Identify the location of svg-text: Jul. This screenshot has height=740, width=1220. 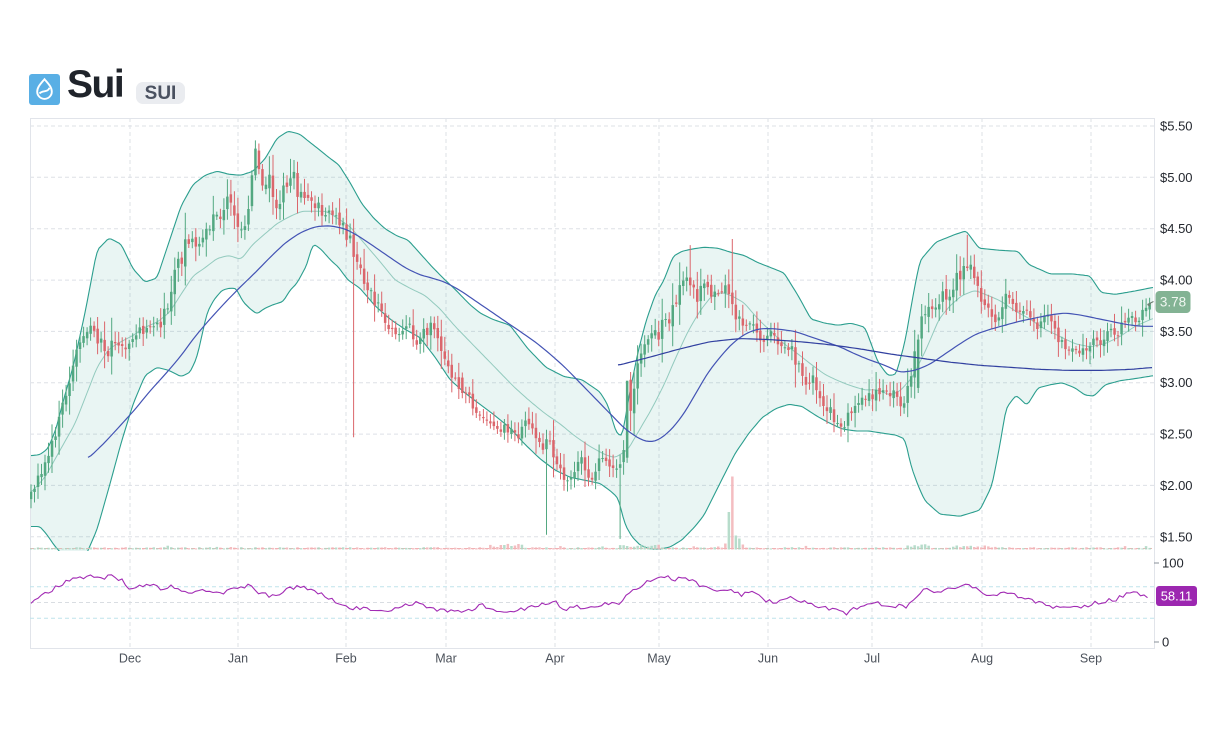
(872, 659).